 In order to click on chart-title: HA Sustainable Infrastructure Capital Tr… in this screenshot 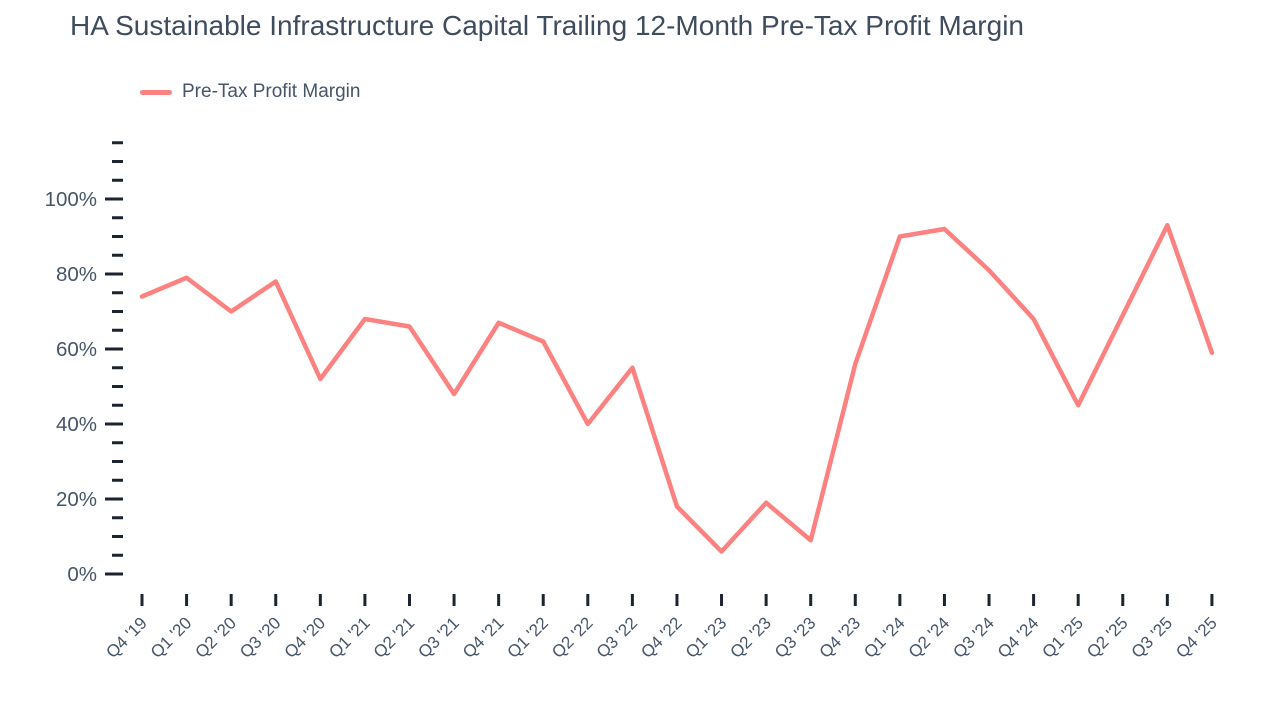, I will do `click(547, 25)`.